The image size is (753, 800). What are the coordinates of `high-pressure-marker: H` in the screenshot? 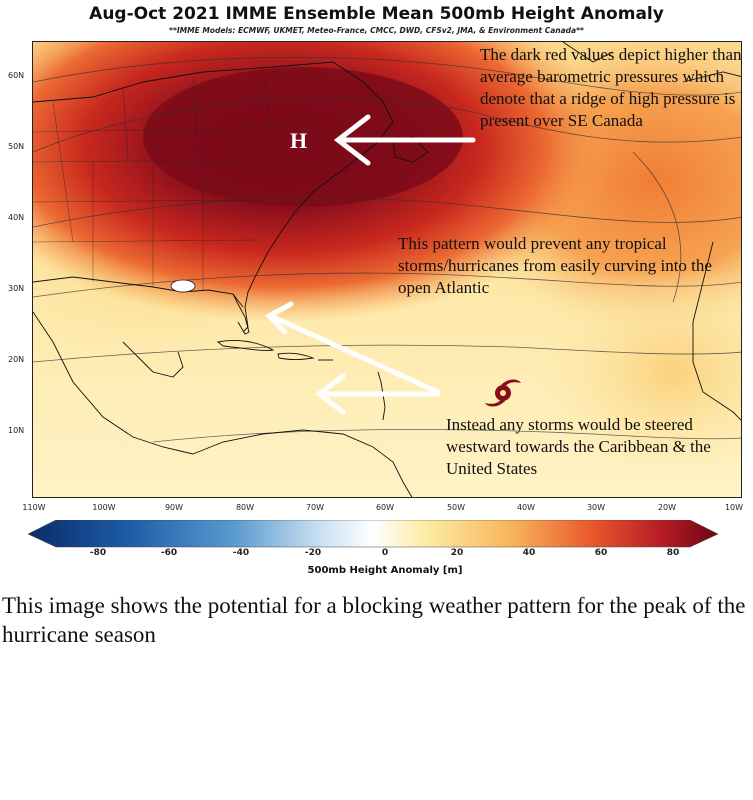 It's located at (299, 140).